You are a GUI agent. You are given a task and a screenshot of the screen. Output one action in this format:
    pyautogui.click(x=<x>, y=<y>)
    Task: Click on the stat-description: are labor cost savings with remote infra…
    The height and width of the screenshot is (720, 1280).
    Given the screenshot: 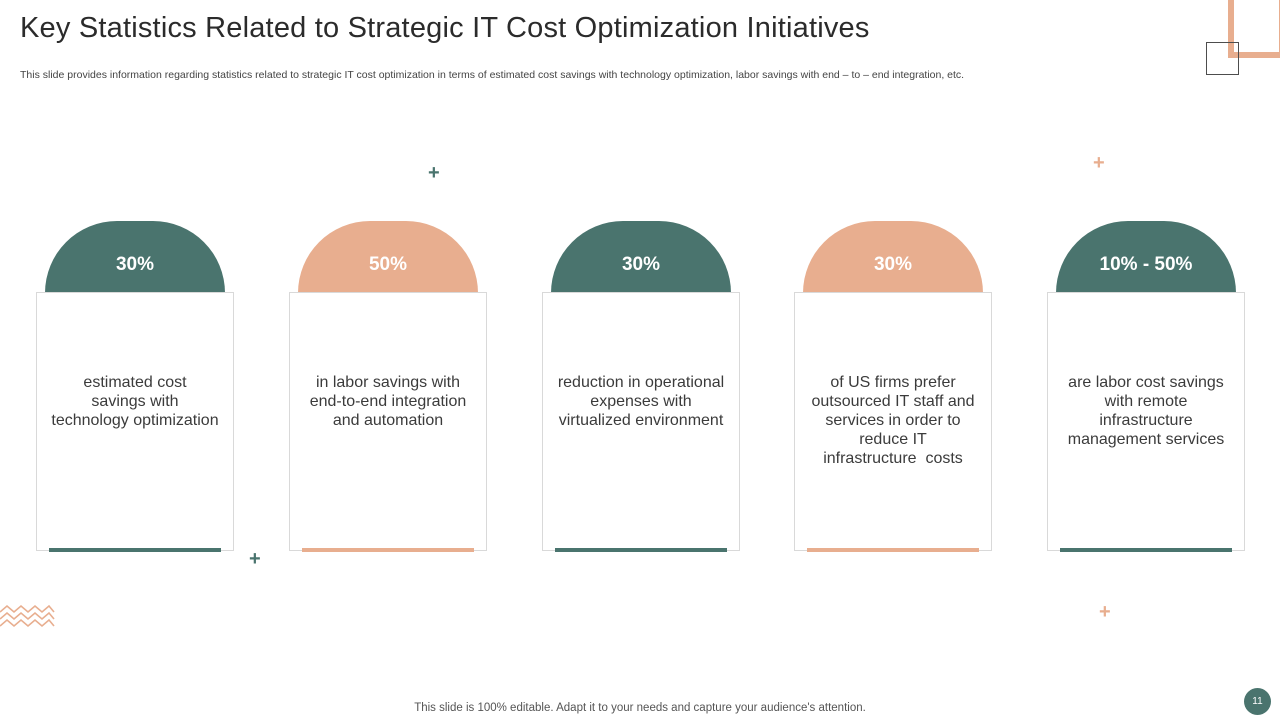 What is the action you would take?
    pyautogui.click(x=1146, y=411)
    